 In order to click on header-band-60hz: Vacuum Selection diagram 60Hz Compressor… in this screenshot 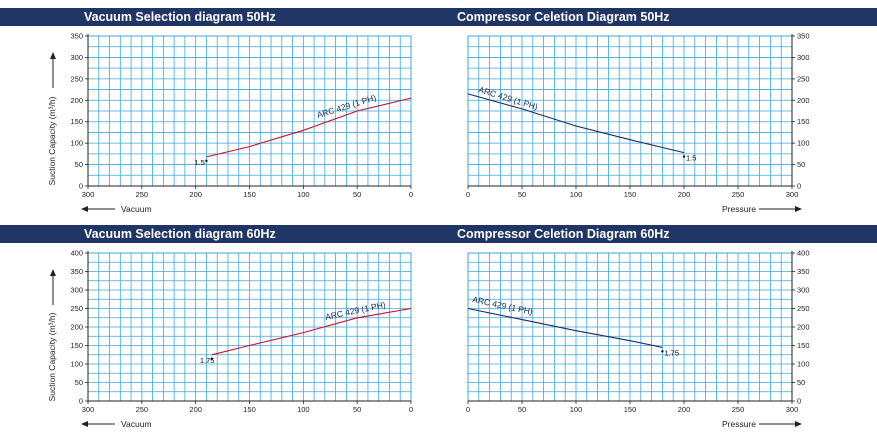, I will do `click(438, 234)`.